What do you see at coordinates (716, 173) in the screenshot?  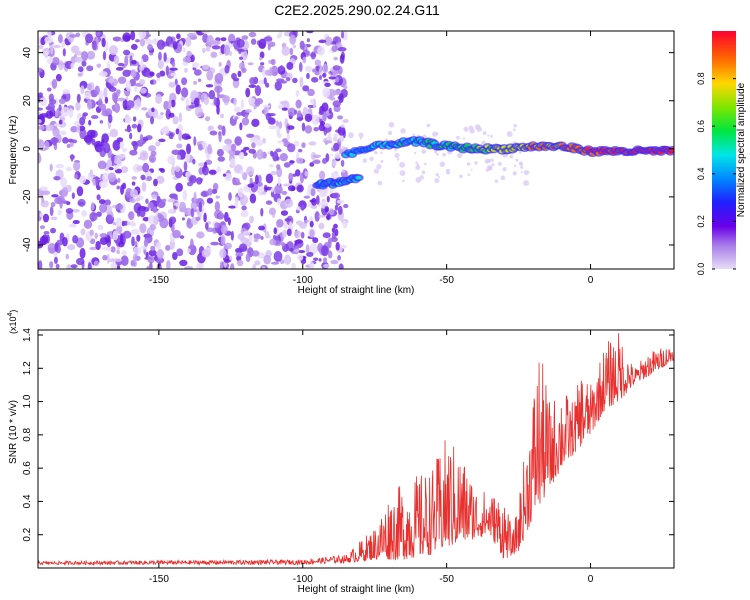 I see `colorbar-ticks: 0.0 0.2 0.4 0.6 0.8` at bounding box center [716, 173].